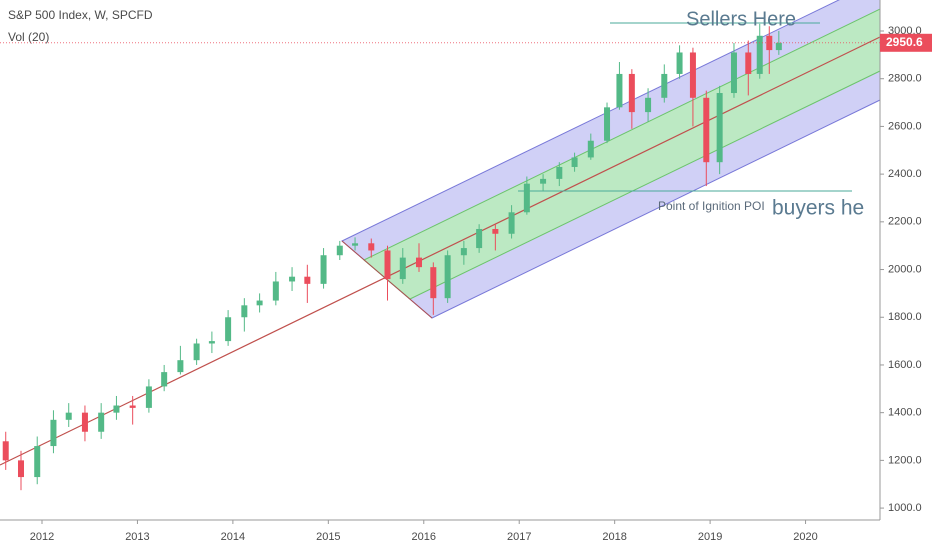 Image resolution: width=932 pixels, height=550 pixels. Describe the element at coordinates (905, 222) in the screenshot. I see `y-tick-label: 2200.0` at that location.